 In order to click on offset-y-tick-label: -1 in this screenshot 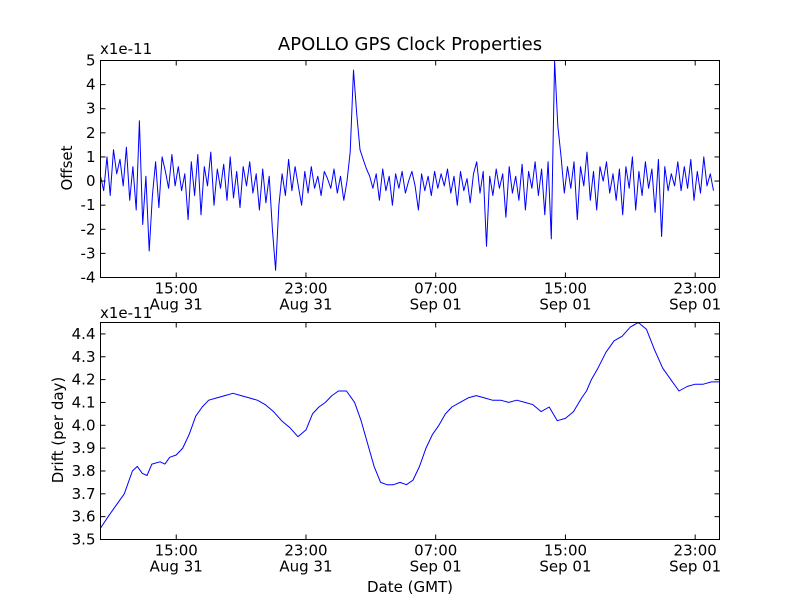, I will do `click(88, 205)`.